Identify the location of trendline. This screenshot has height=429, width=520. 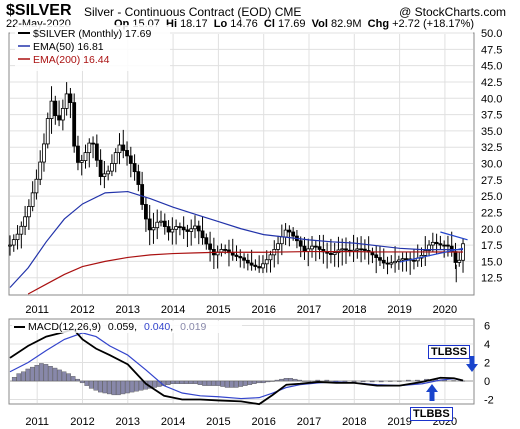
(431, 255).